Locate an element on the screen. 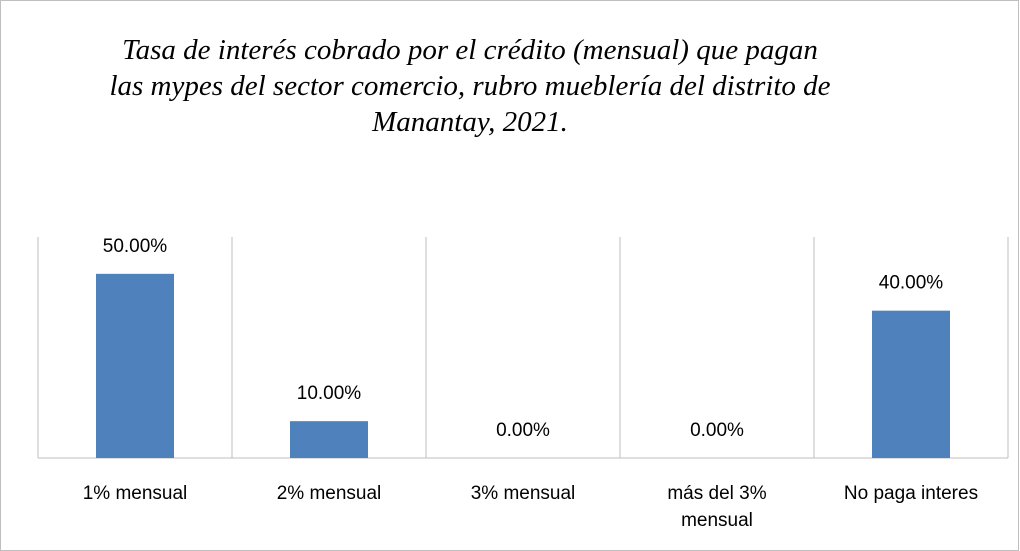 This screenshot has height=551, width=1020. x-tick-label: más del 3% mensual is located at coordinates (717, 507).